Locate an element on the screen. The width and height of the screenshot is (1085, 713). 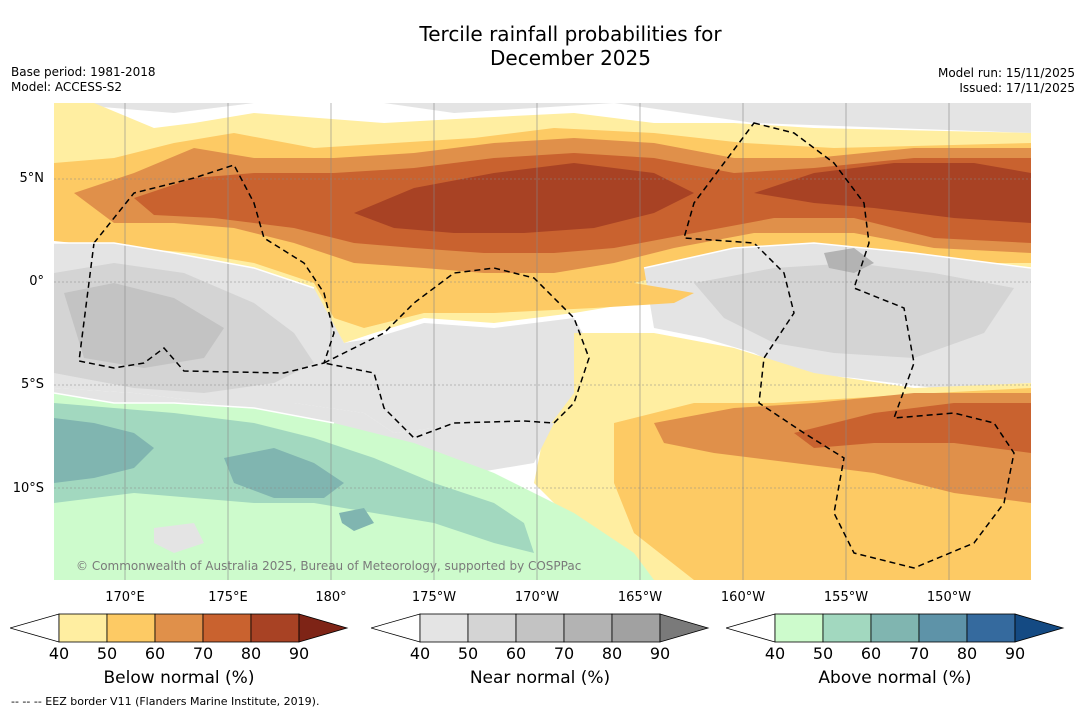
near-normal-north is located at coordinates (542, 118).